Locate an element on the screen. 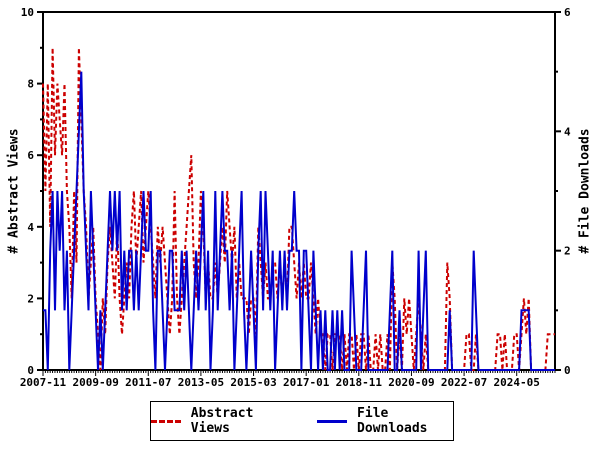  x-tick-label: 2009-09 is located at coordinates (95, 382).